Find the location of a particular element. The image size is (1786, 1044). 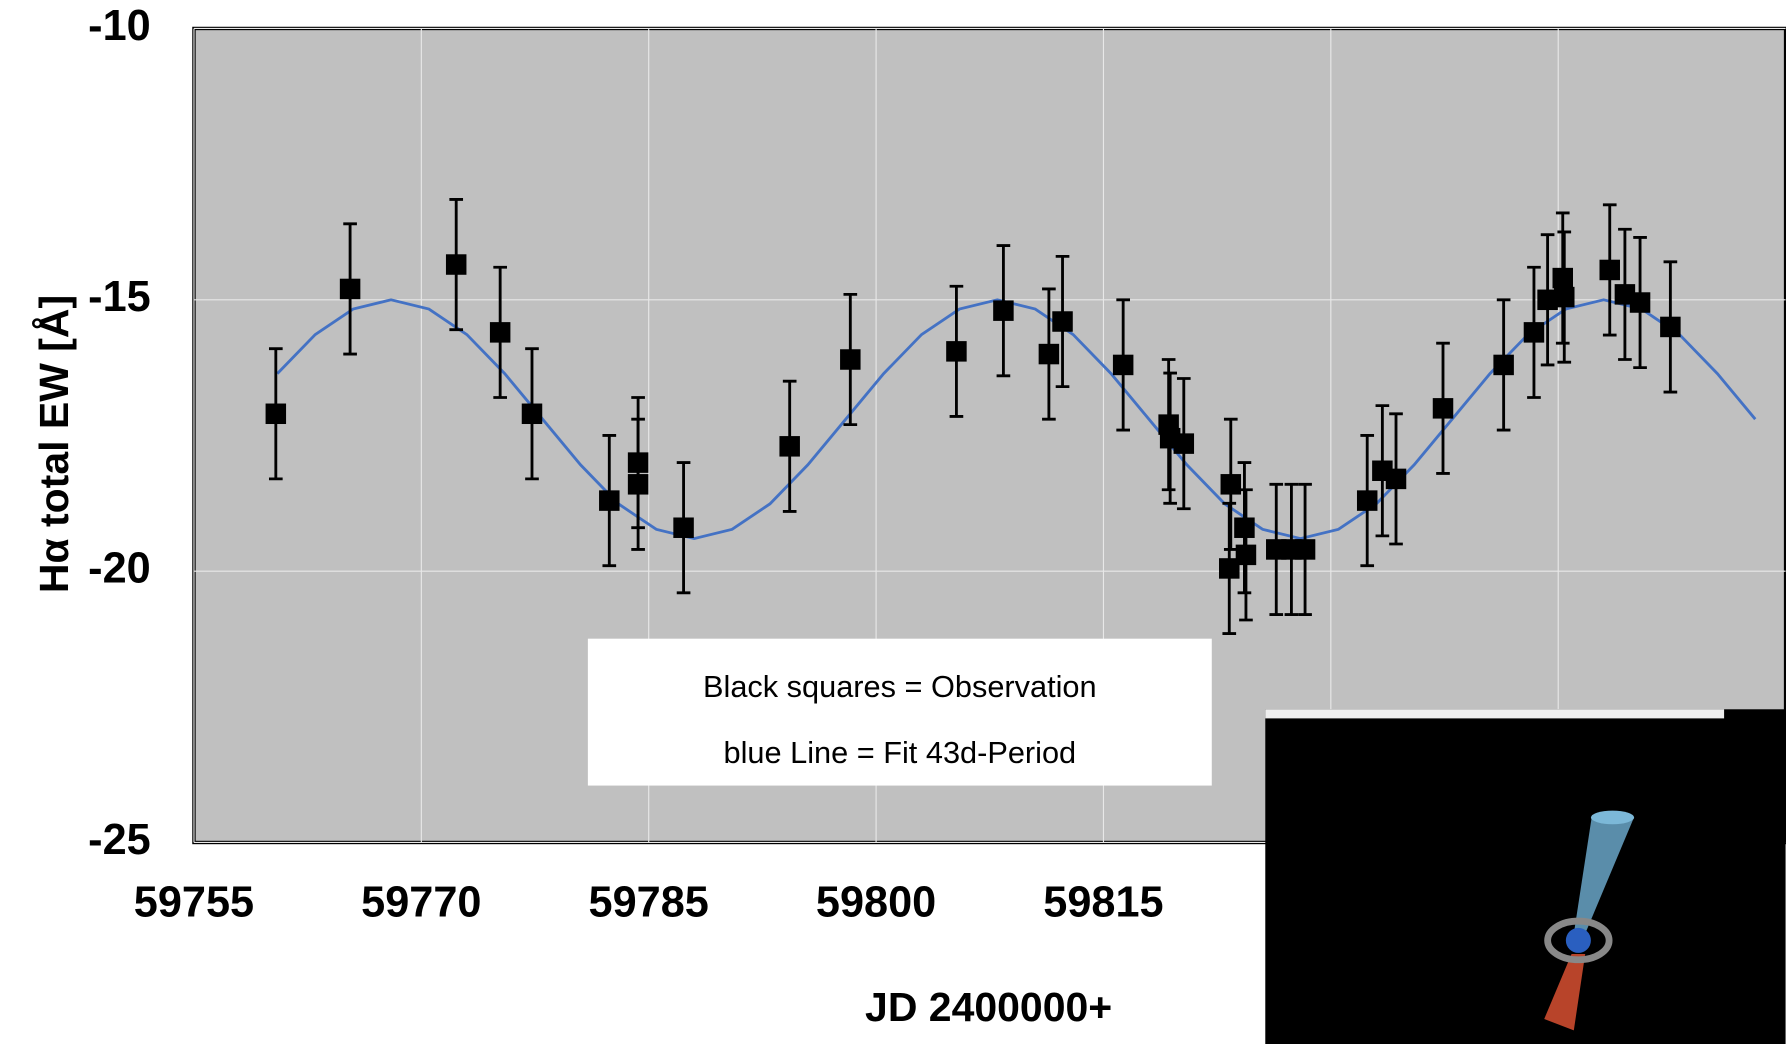

cone-lower is located at coordinates (1565, 992).